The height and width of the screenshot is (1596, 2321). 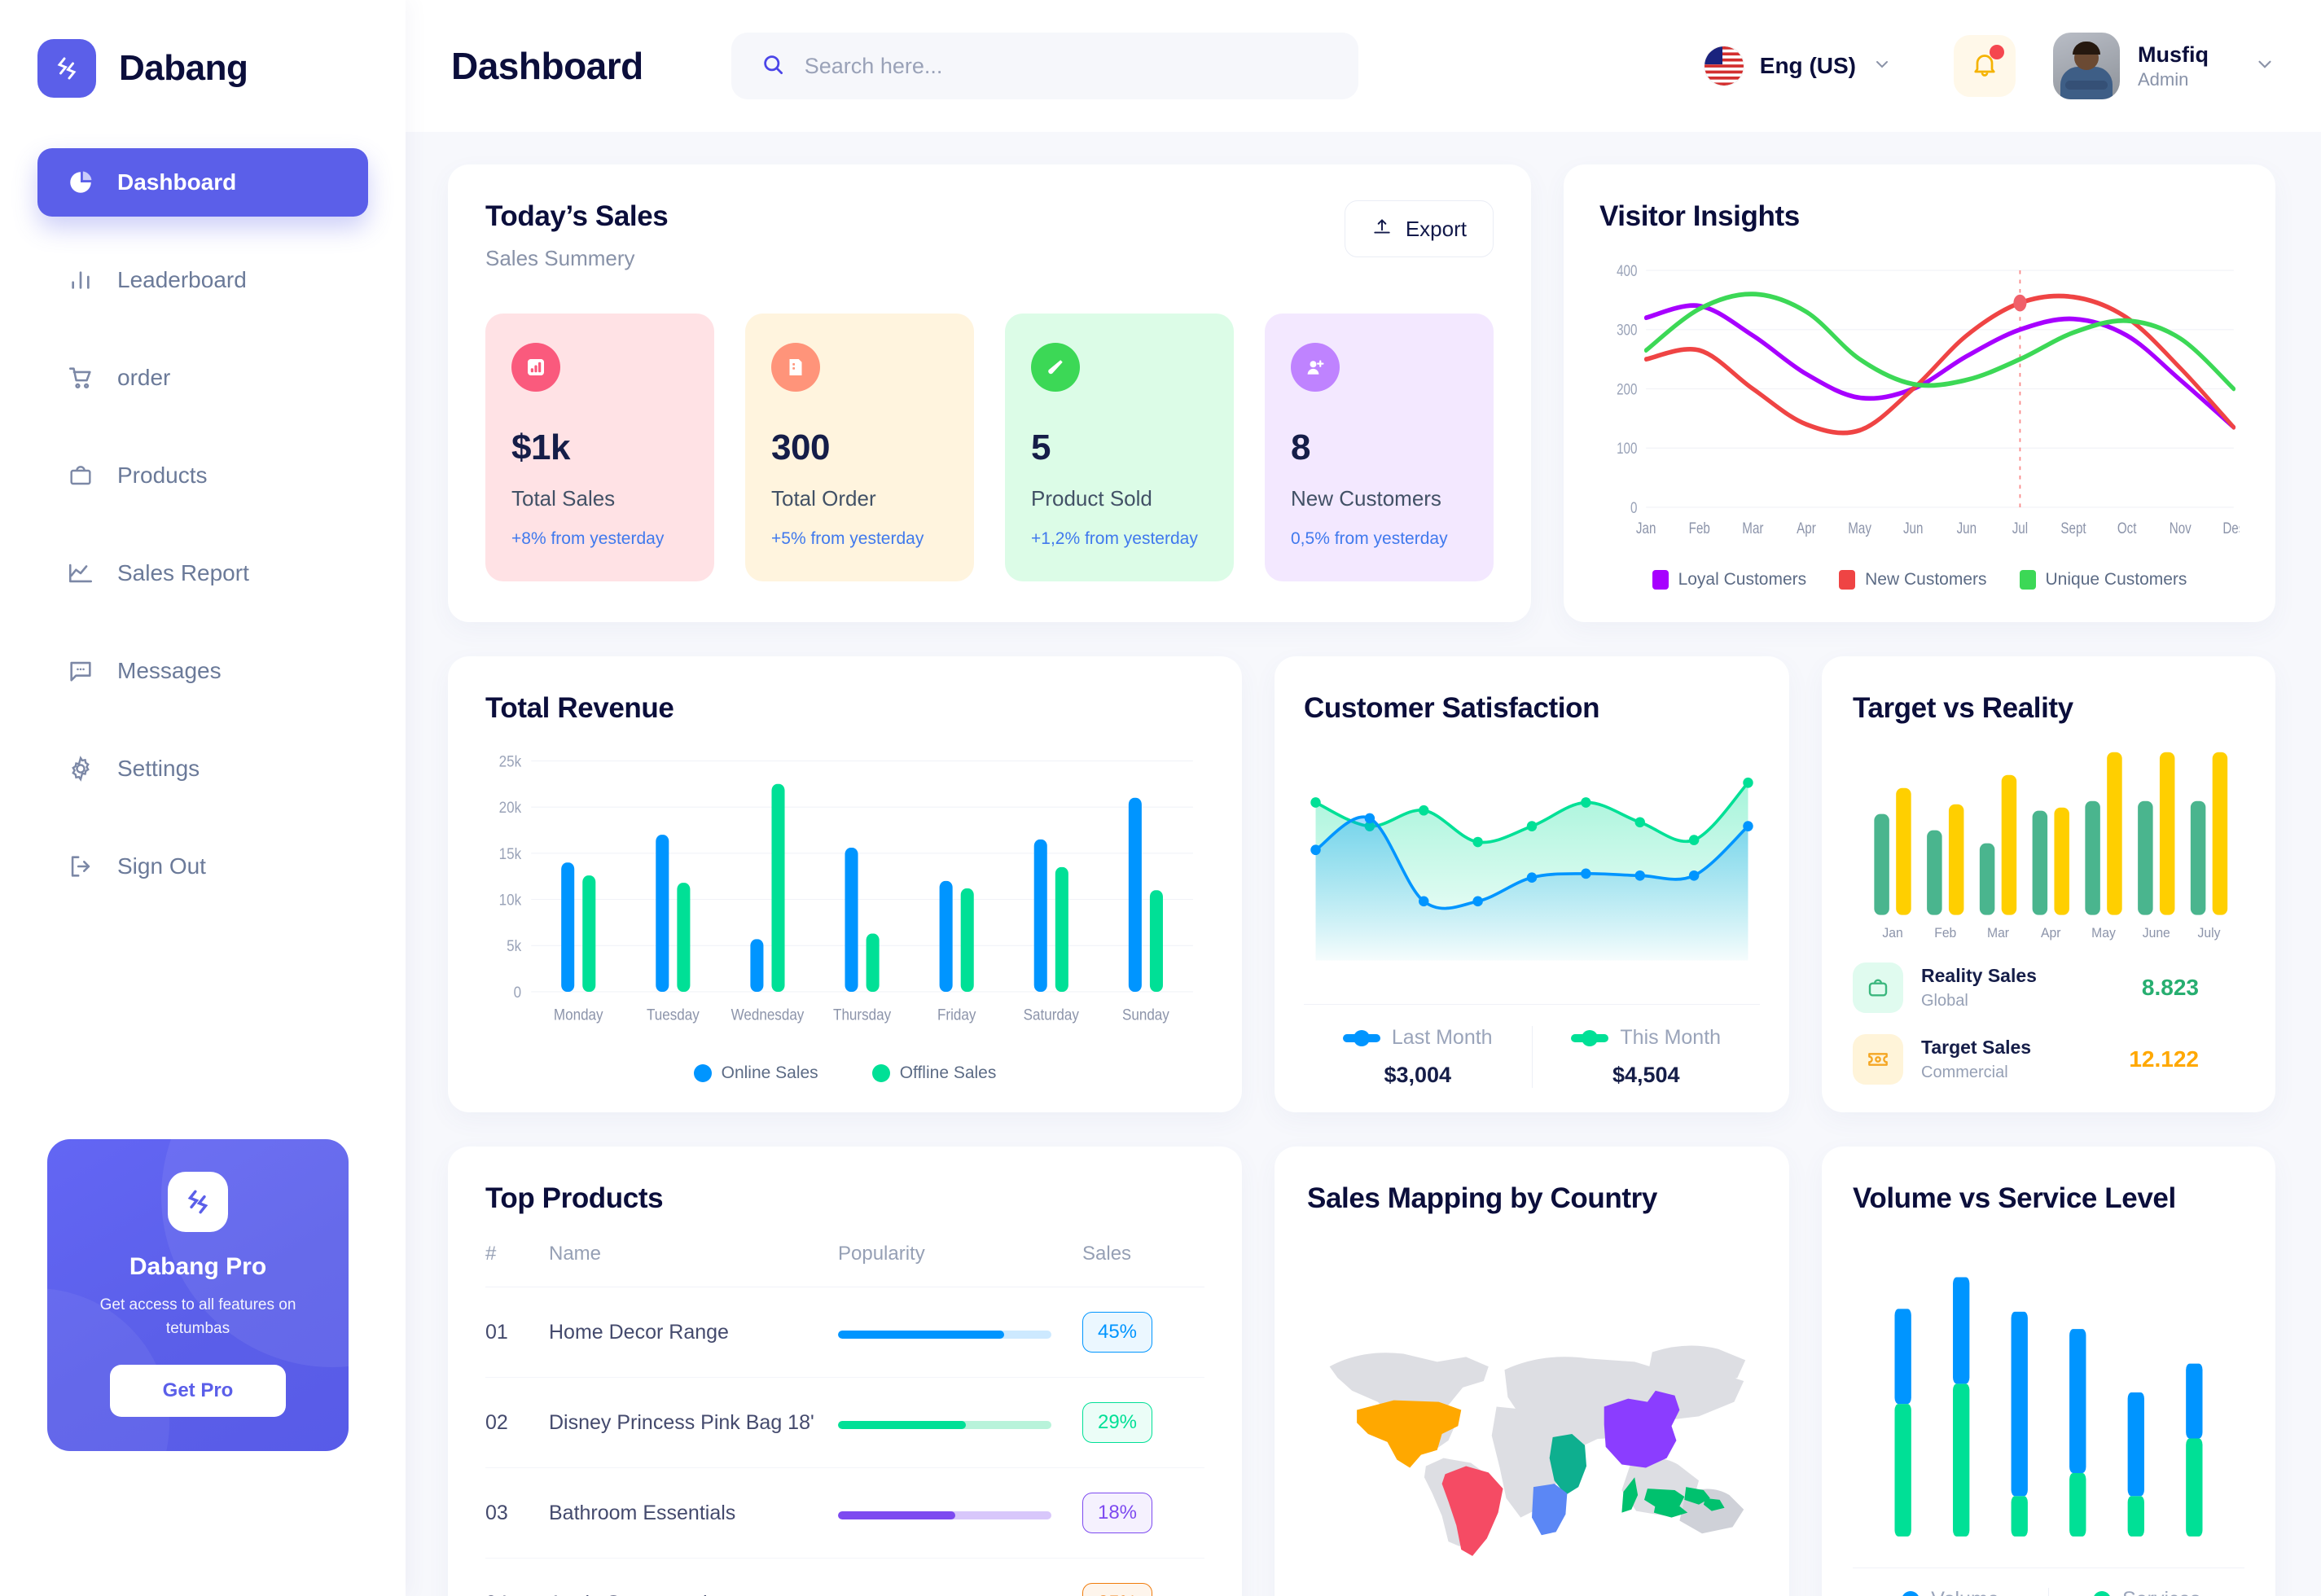 I want to click on svg-text: Apr, so click(x=1806, y=528).